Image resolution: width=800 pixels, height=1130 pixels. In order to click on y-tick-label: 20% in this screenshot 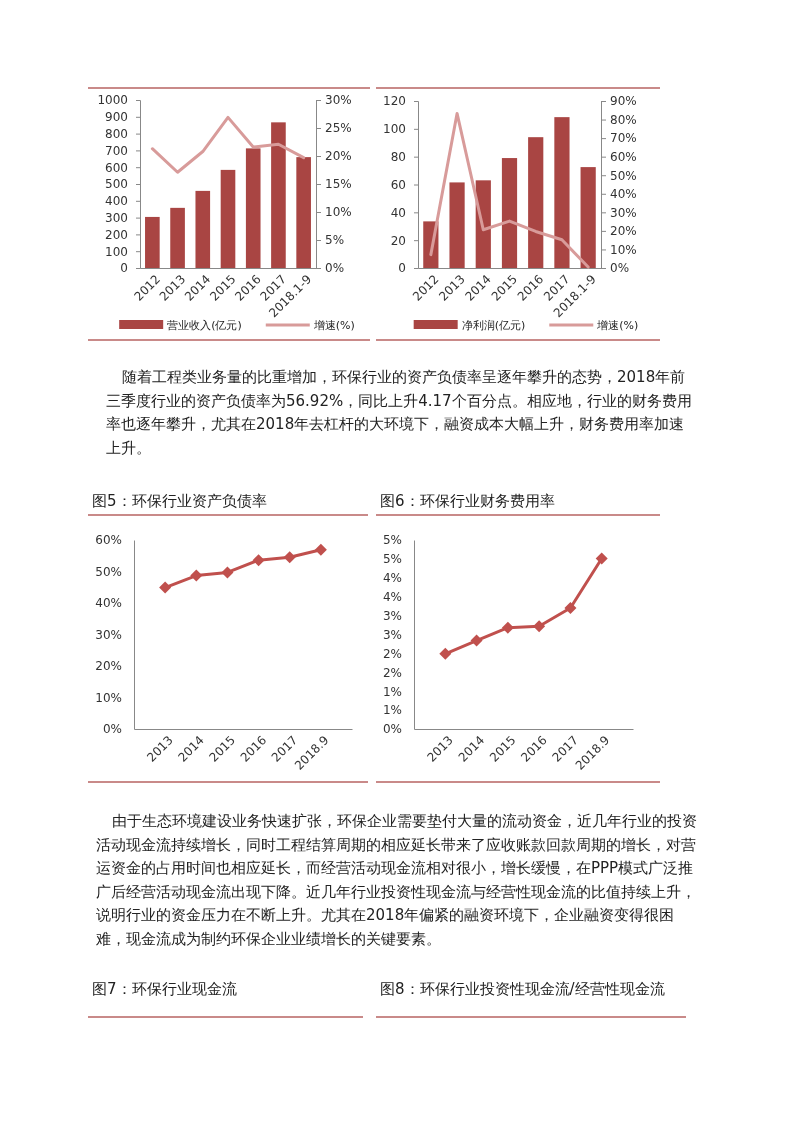, I will do `click(108, 666)`.